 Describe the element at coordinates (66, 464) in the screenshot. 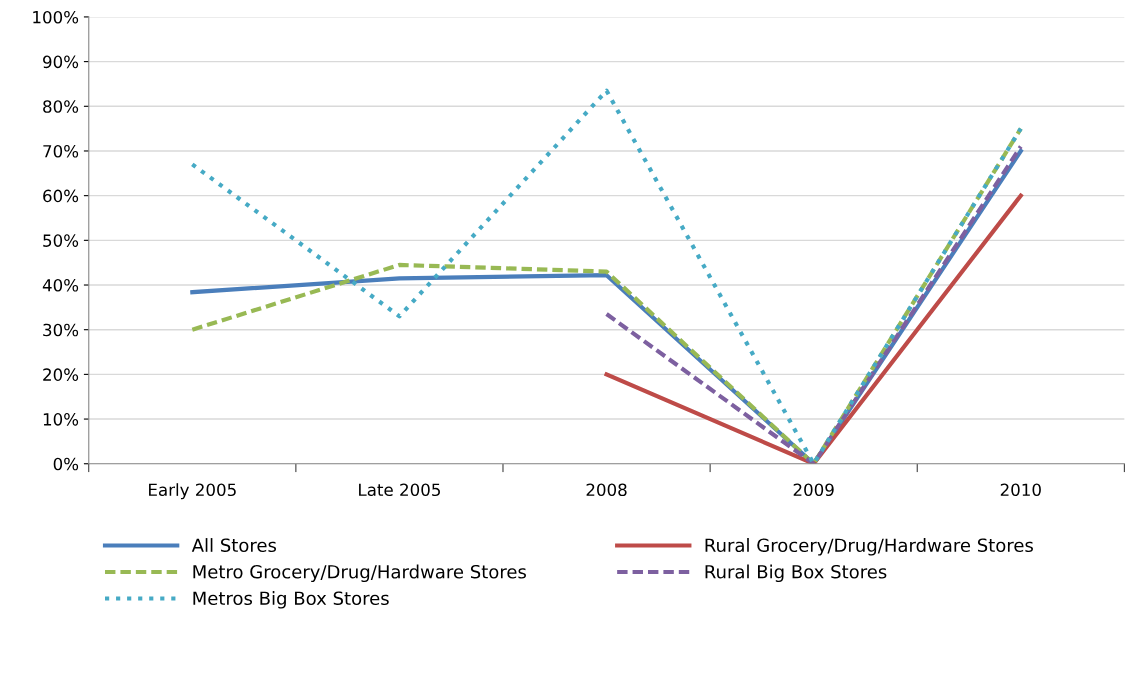

I see `y-tick-label: 0%` at that location.